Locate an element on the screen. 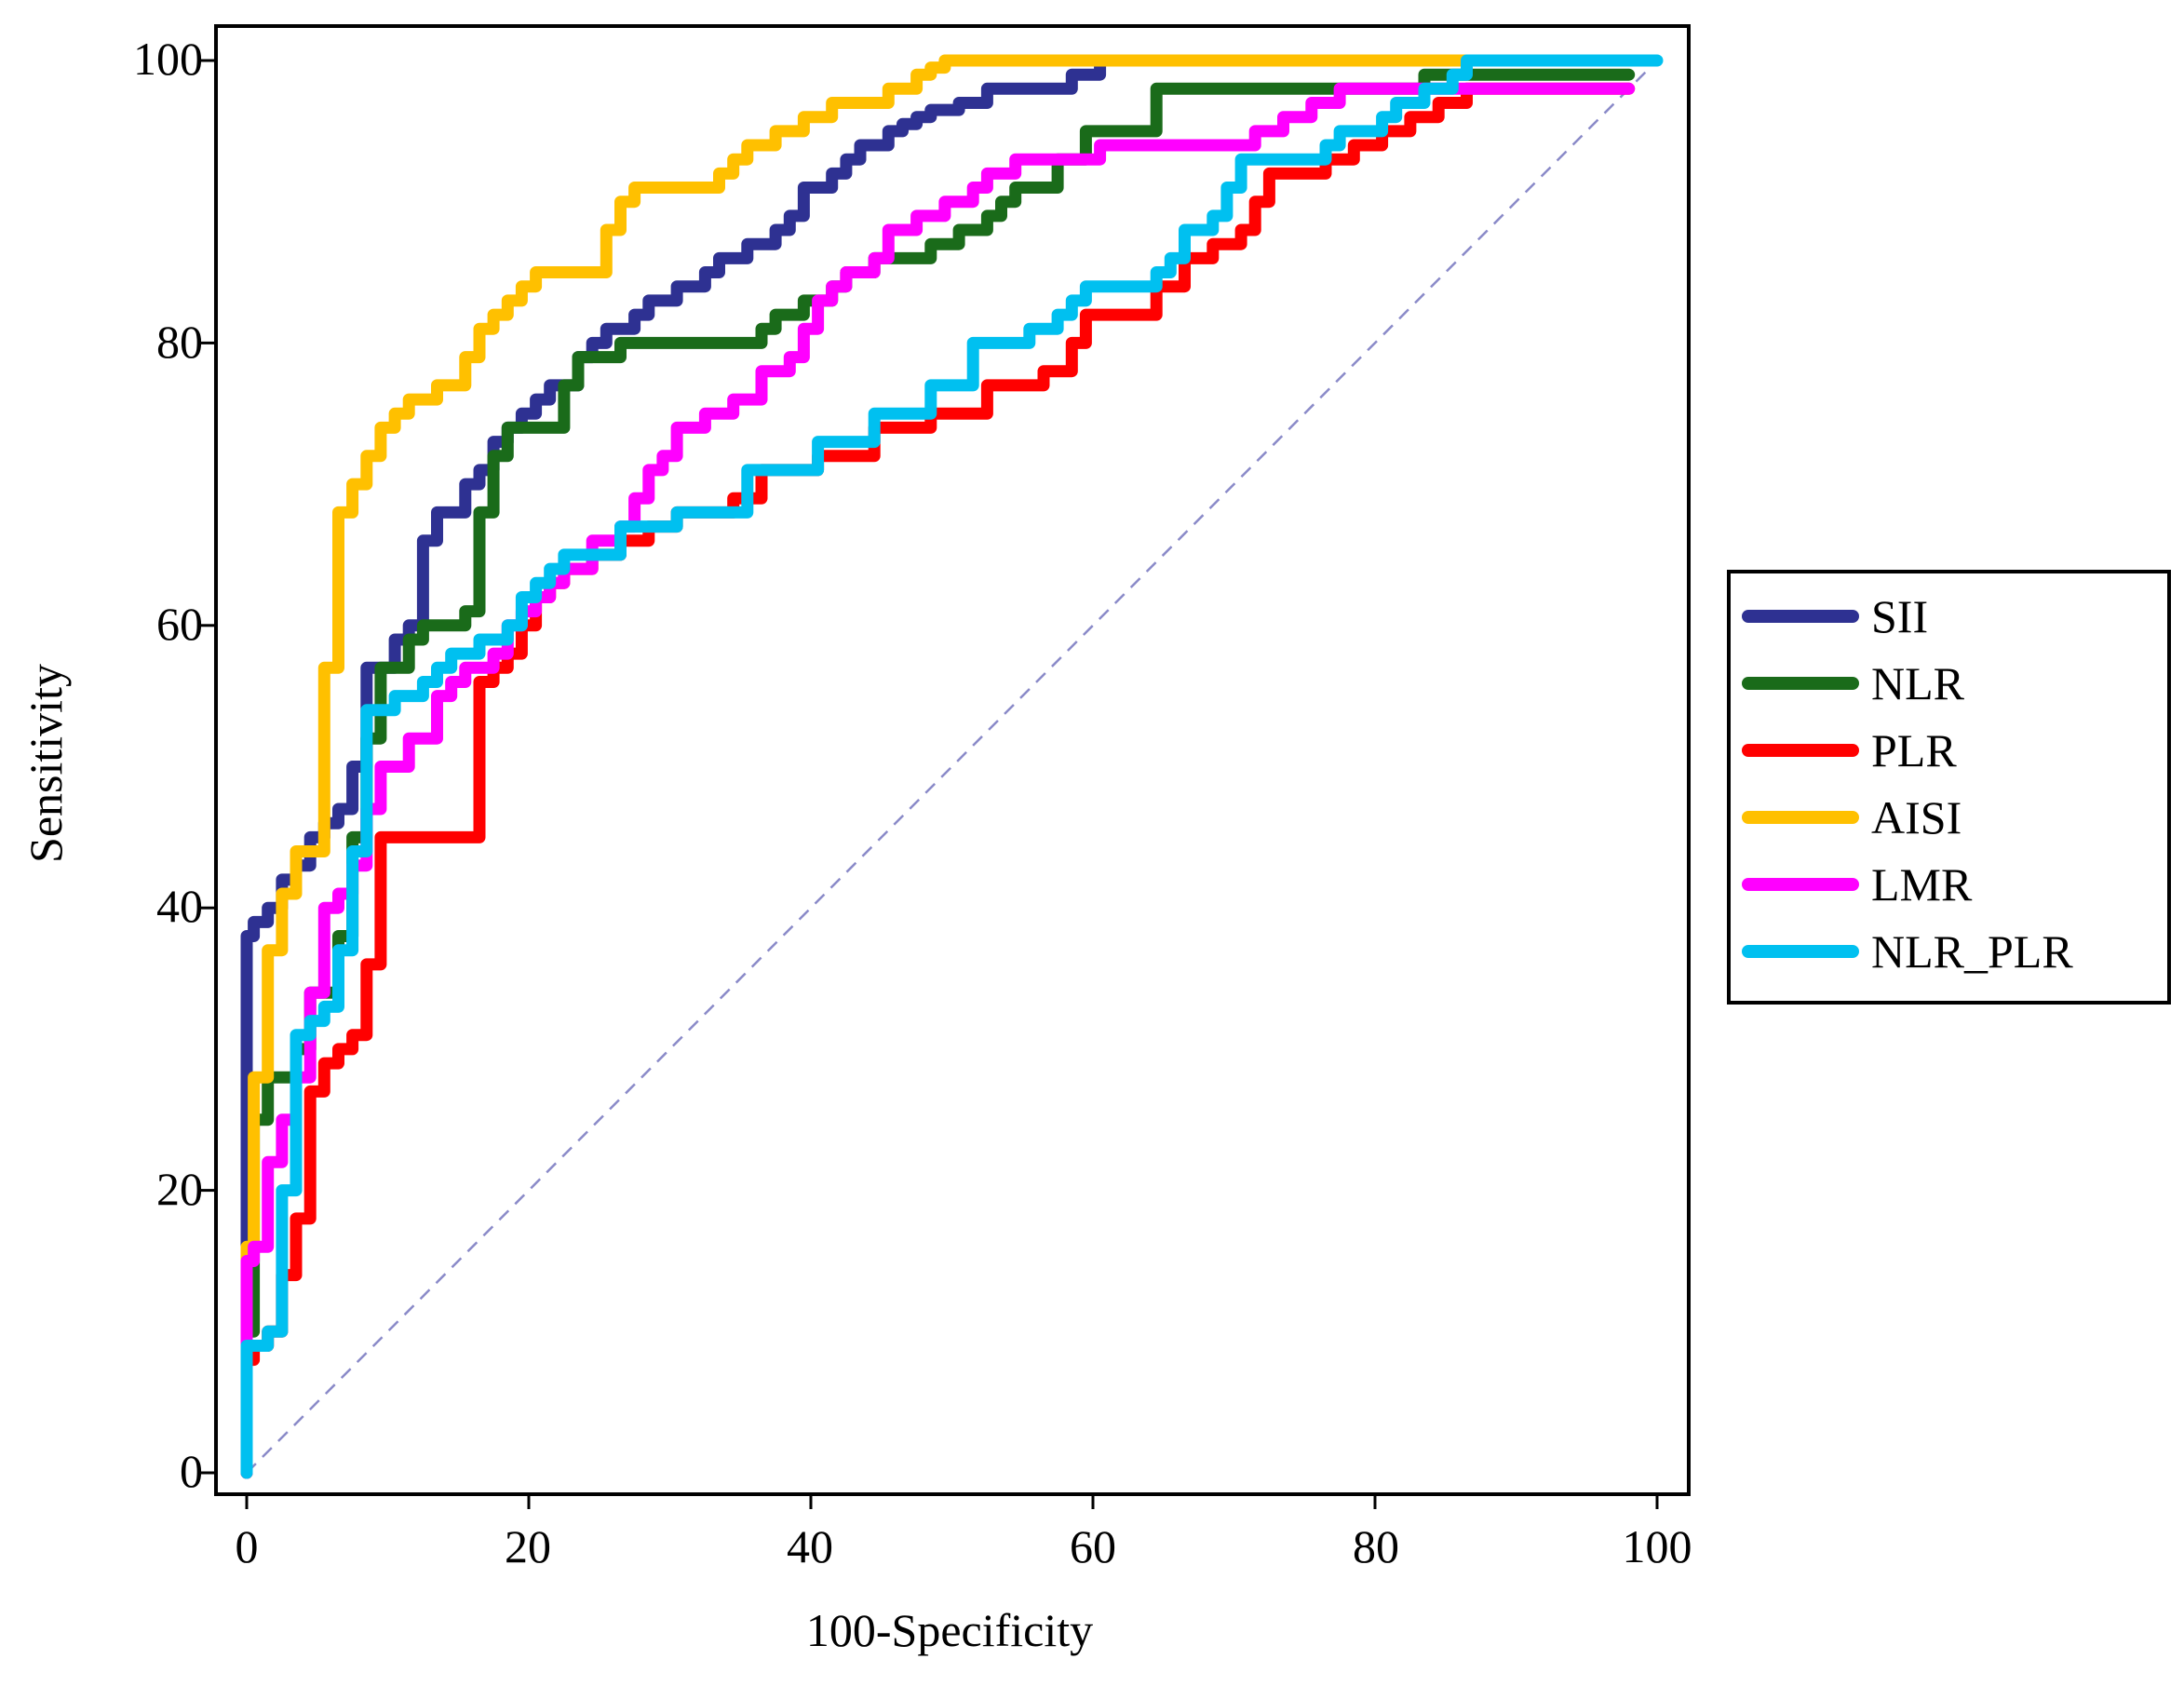 The height and width of the screenshot is (1686, 2184). x-tick: 20 is located at coordinates (528, 1546).